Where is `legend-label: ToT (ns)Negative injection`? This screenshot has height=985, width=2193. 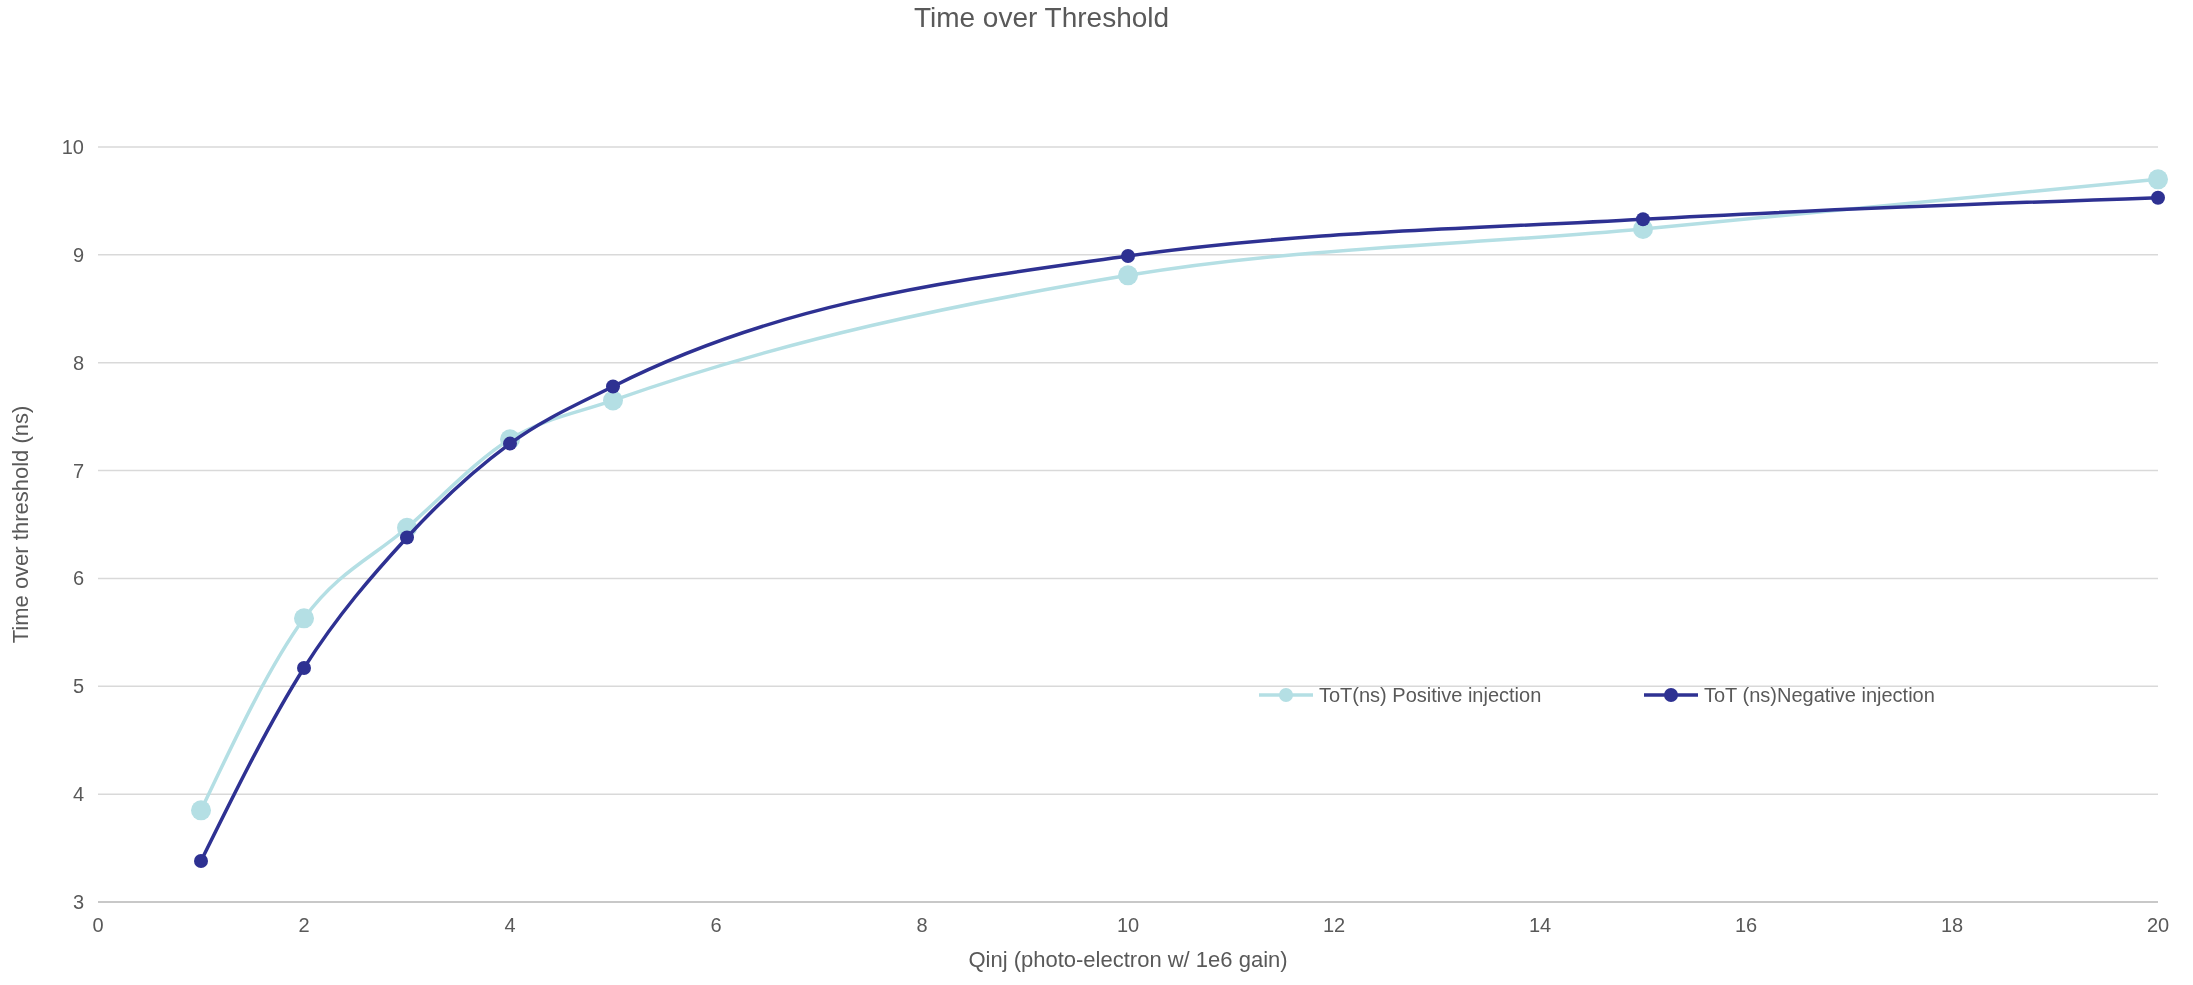 legend-label: ToT (ns)Negative injection is located at coordinates (1819, 695).